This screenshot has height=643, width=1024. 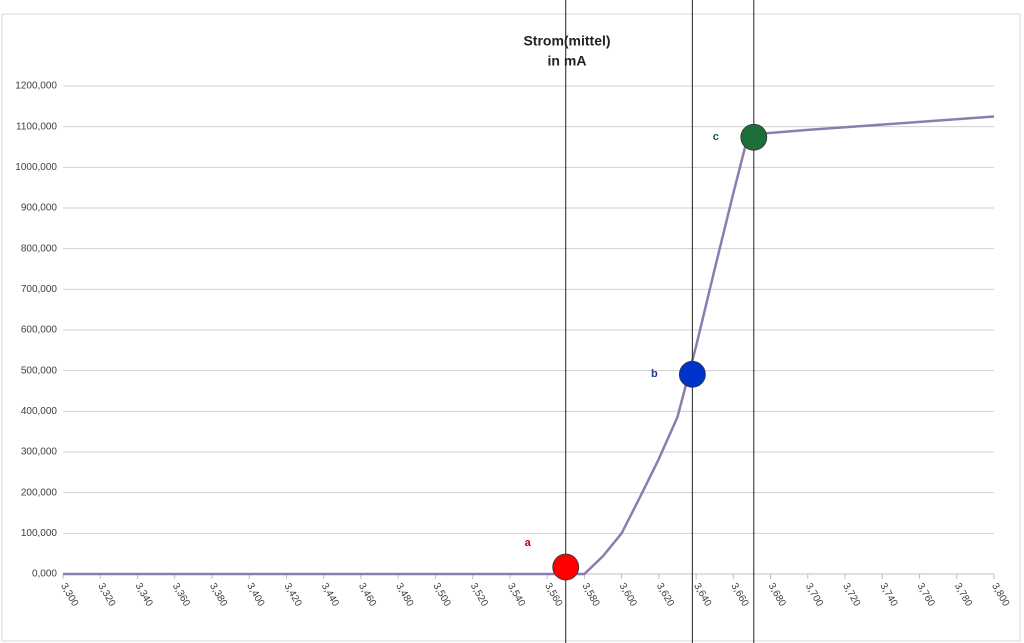 What do you see at coordinates (36, 86) in the screenshot?
I see `y-tick-label: 1200,000` at bounding box center [36, 86].